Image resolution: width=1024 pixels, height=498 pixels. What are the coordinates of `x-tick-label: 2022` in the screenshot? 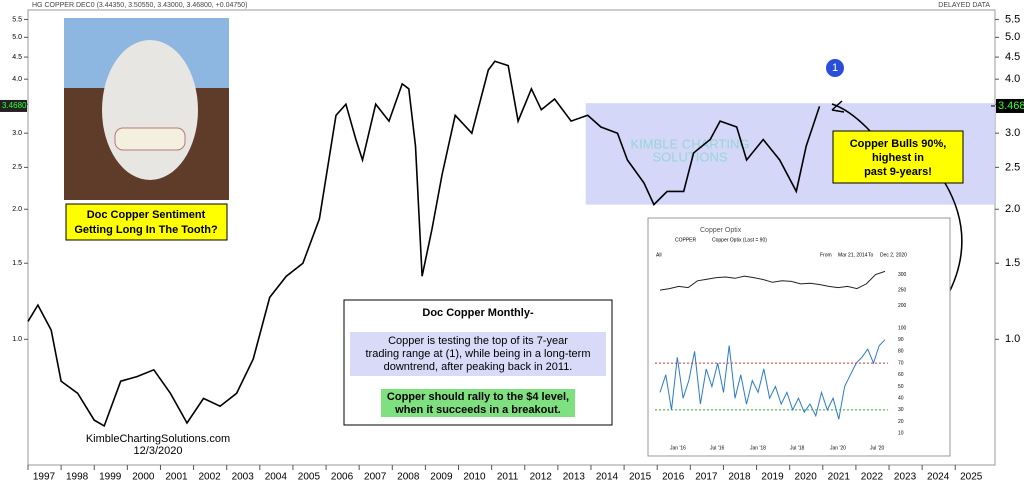 It's located at (872, 477).